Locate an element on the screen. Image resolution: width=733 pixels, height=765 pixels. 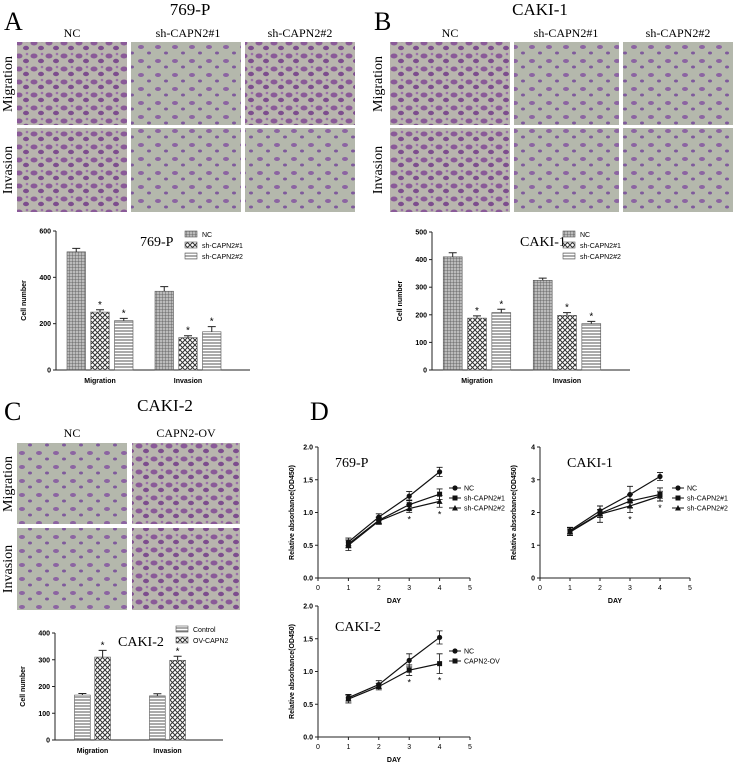
chart-title: CAKI-1 is located at coordinates (543, 242).